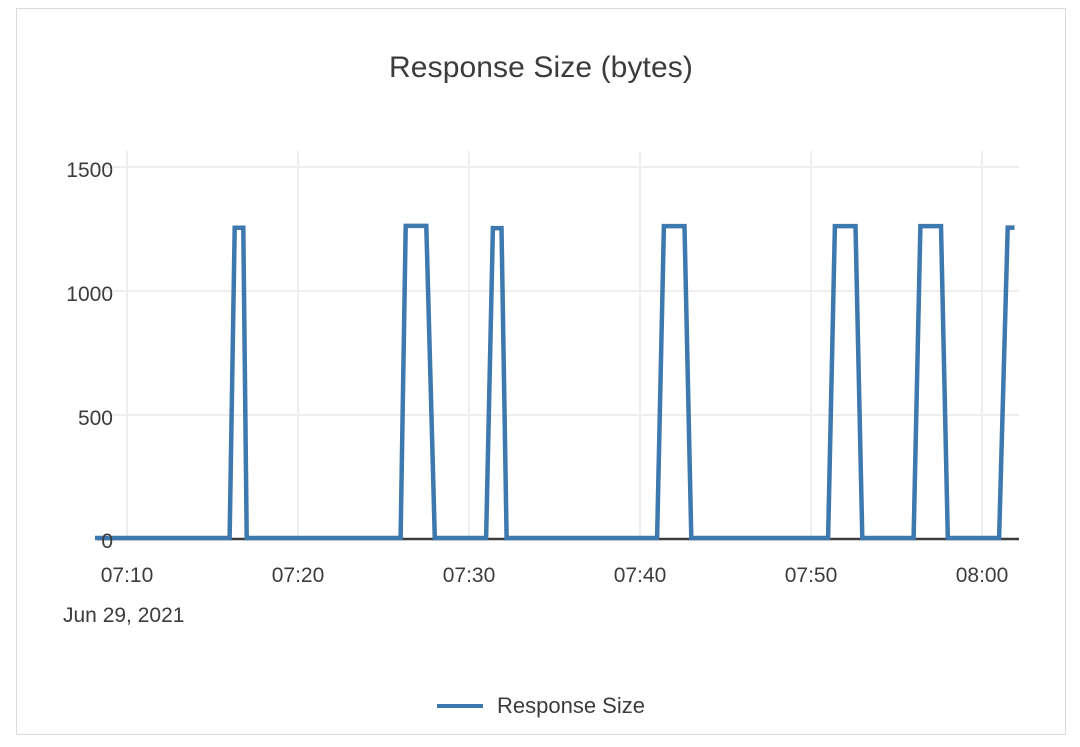 The height and width of the screenshot is (747, 1080). Describe the element at coordinates (982, 575) in the screenshot. I see `x-tick-label-0800: 08:00` at that location.